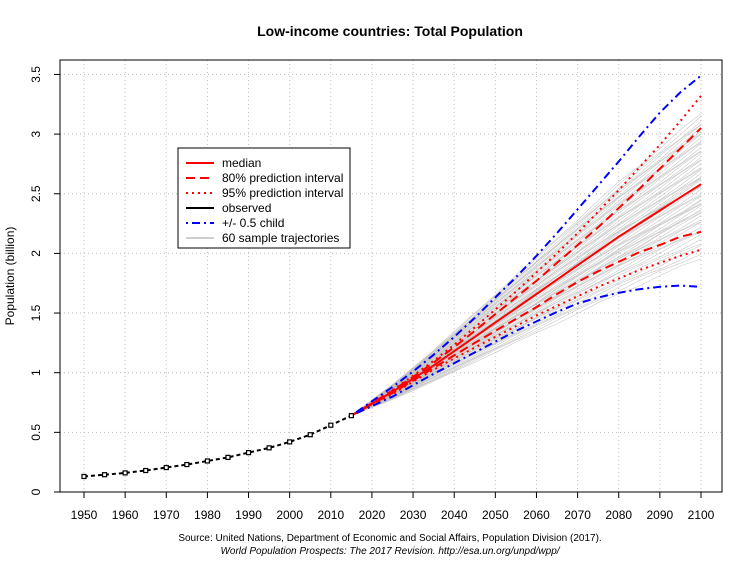  What do you see at coordinates (454, 515) in the screenshot?
I see `x-tick-label: 2040` at bounding box center [454, 515].